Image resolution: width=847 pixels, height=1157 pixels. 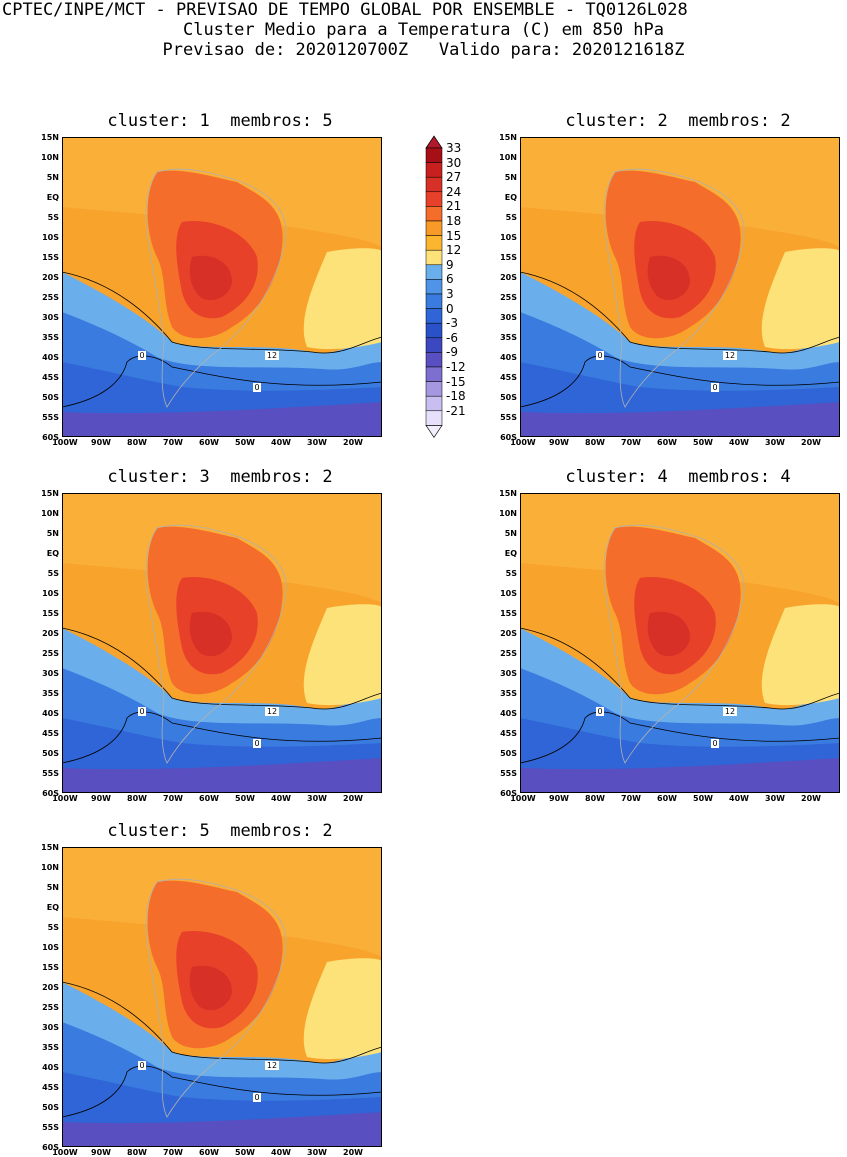 What do you see at coordinates (454, 221) in the screenshot?
I see `colorbar-label: 18` at bounding box center [454, 221].